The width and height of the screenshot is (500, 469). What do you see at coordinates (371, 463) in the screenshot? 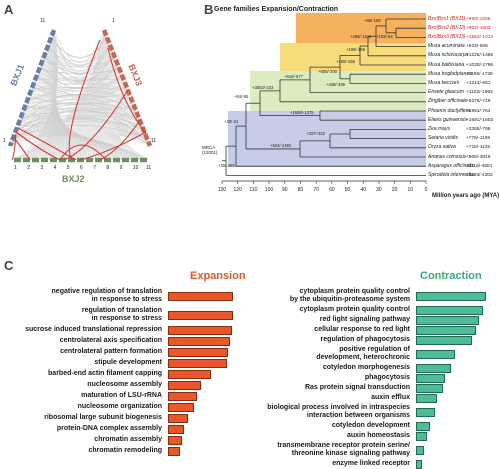
I see `contraction-term-label: enzyme linked receptor` at bounding box center [371, 463].